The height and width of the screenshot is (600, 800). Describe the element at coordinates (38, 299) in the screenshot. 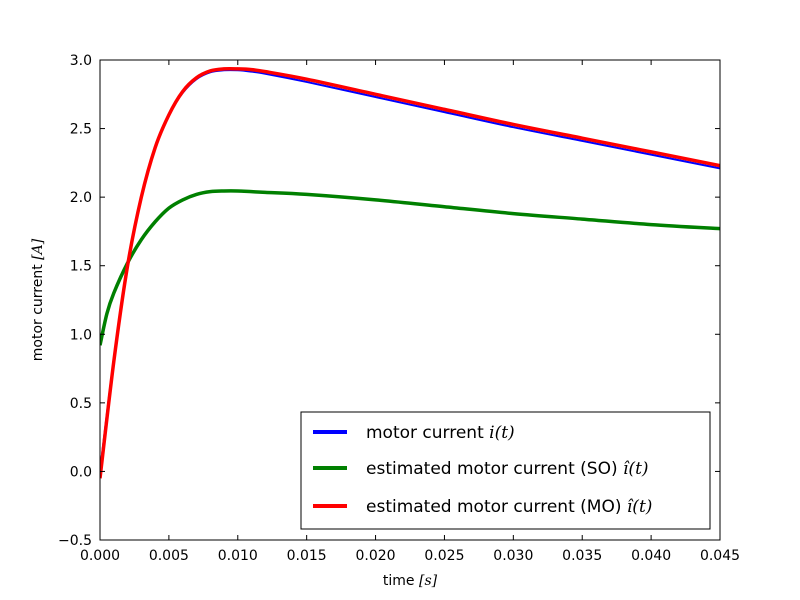

I see `y-axis-label: motor current [A]` at that location.